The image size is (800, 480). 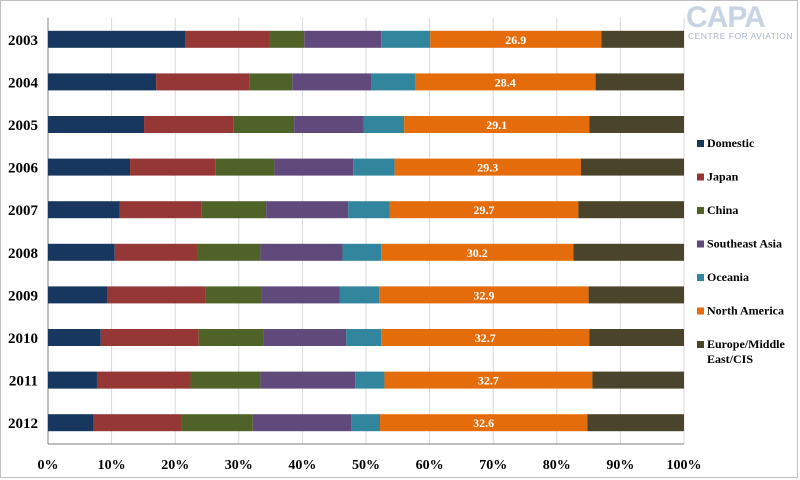 What do you see at coordinates (746, 351) in the screenshot?
I see `legend-label: Europe/Middle East/CIS` at bounding box center [746, 351].